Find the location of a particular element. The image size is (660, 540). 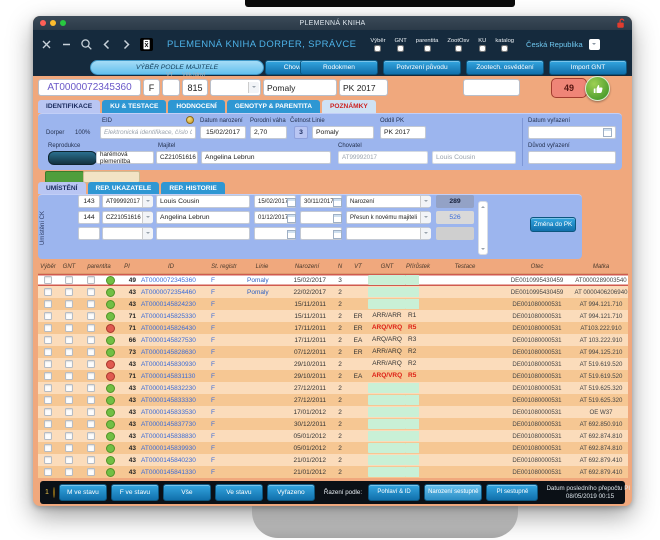

approve-button is located at coordinates (597, 88).